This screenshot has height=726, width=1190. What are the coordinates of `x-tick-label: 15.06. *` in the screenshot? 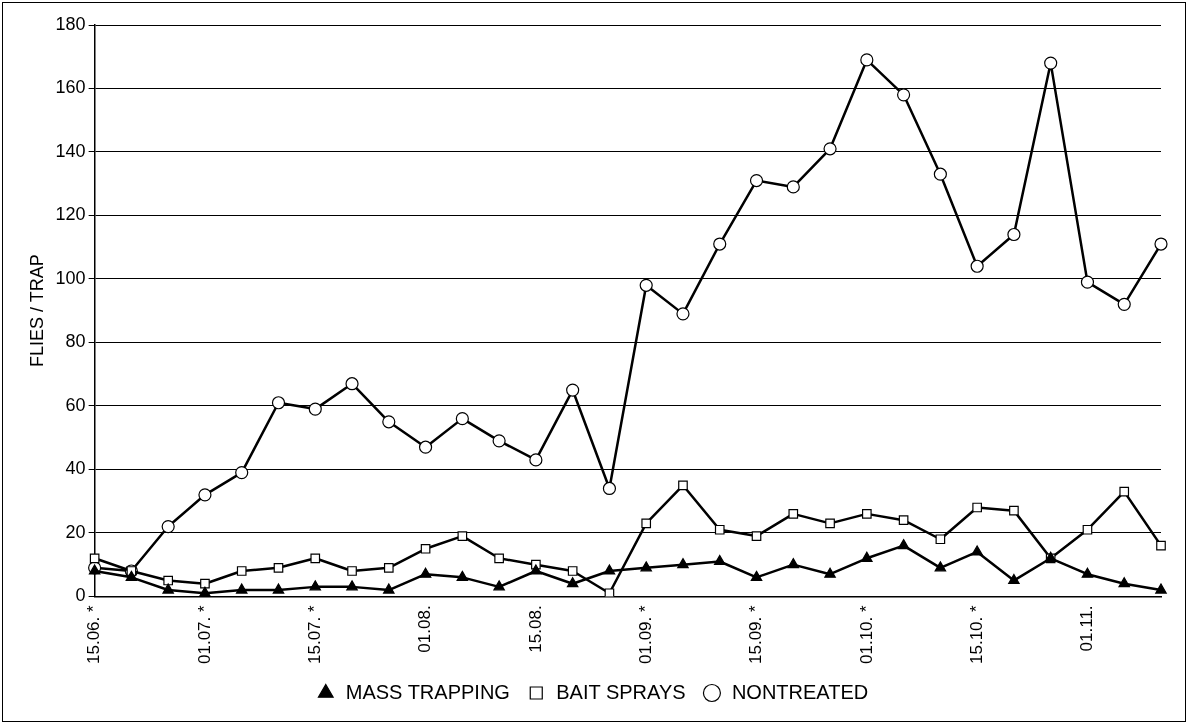 It's located at (94, 635).